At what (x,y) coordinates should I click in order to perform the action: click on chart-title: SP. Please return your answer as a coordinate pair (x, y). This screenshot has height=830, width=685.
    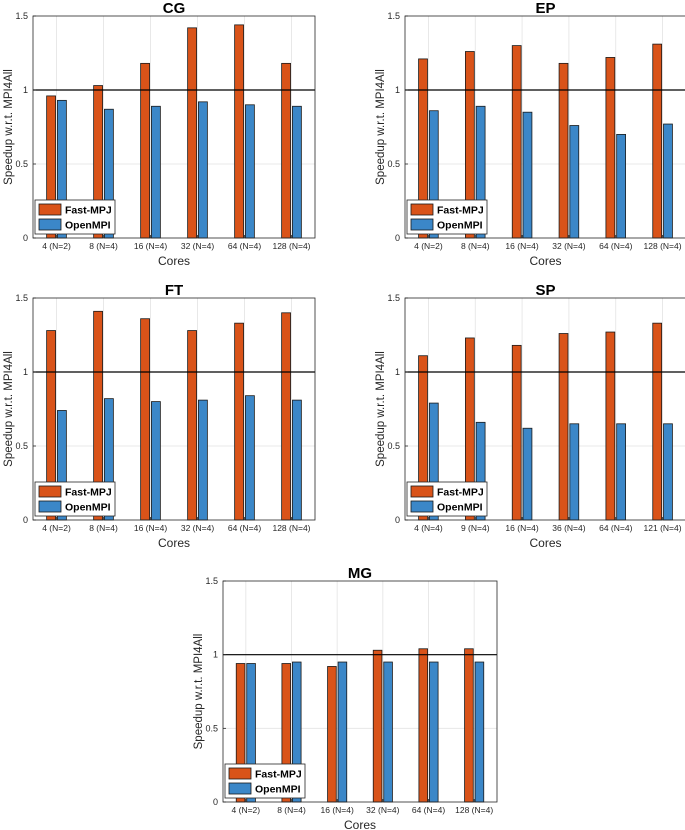
    Looking at the image, I should click on (545, 290).